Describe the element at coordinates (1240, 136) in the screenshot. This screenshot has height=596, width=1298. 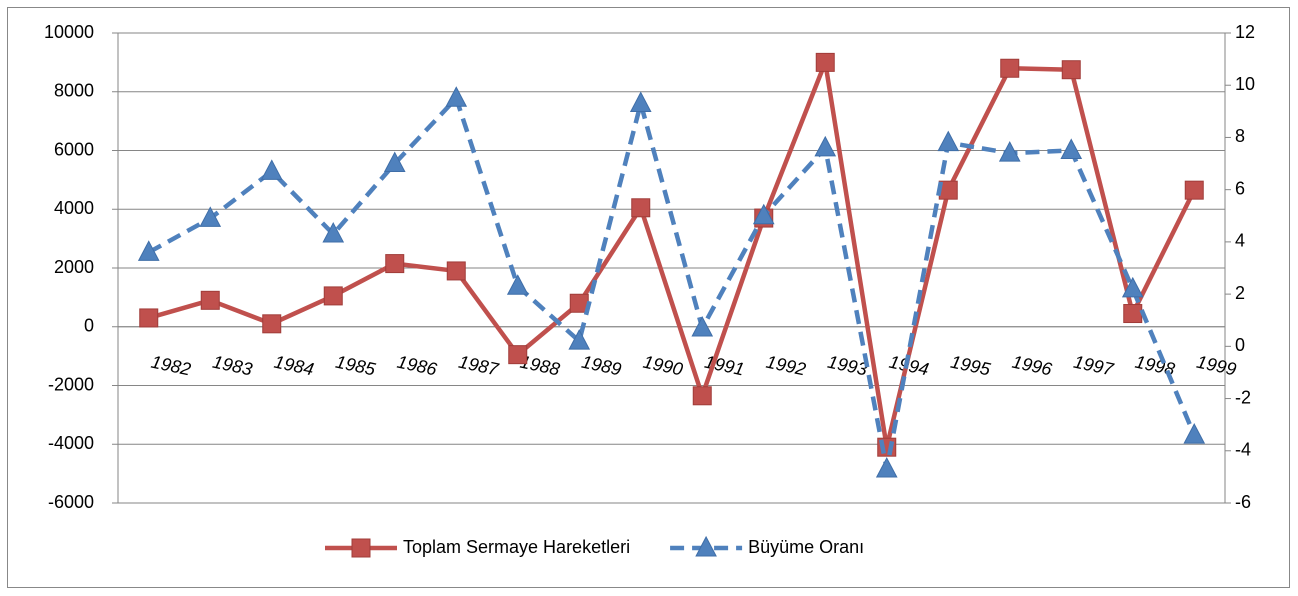
I see `y2-tick-label: 8` at that location.